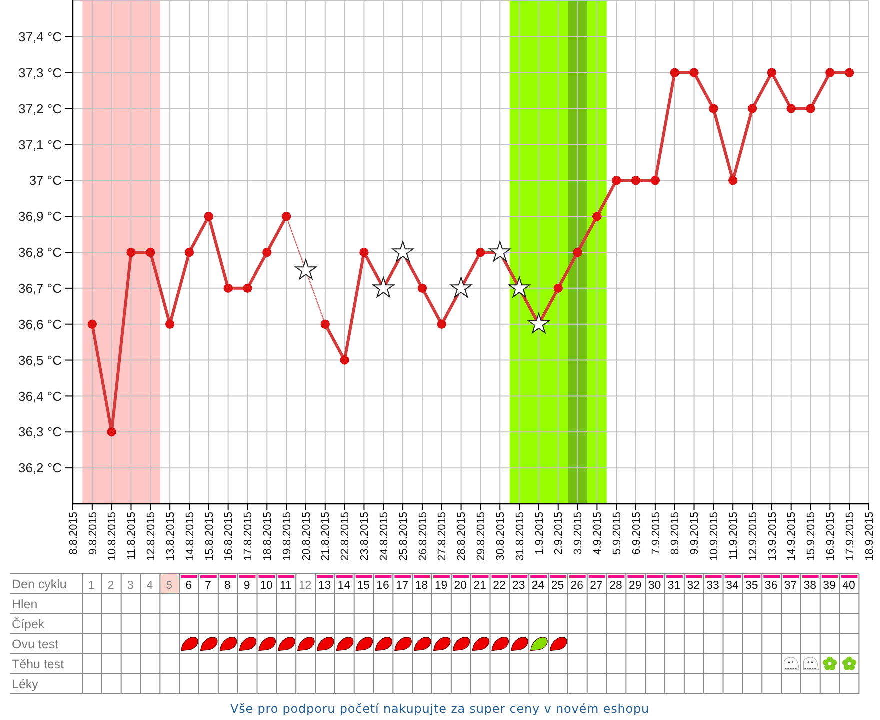 The width and height of the screenshot is (880, 720). I want to click on x-tick-label: 13, so click(325, 586).